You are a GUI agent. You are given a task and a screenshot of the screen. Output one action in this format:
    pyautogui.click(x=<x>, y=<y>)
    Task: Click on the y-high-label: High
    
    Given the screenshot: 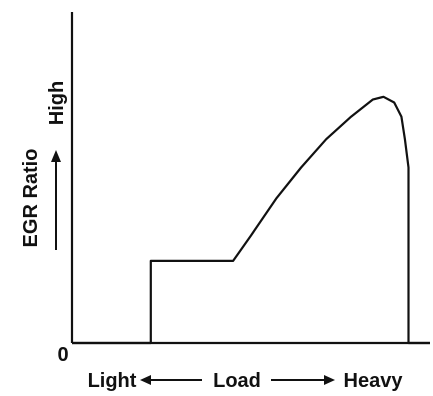 What is the action you would take?
    pyautogui.click(x=57, y=103)
    